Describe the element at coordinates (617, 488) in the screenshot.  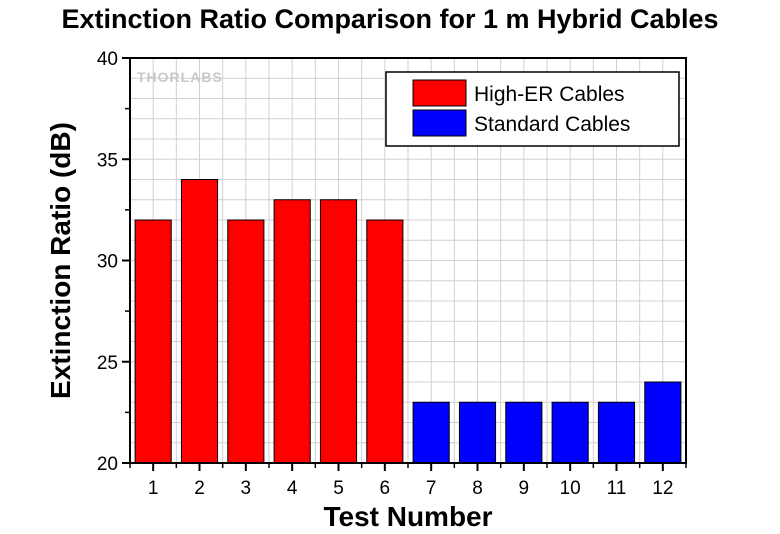
I see `x-tick-label: 11` at that location.